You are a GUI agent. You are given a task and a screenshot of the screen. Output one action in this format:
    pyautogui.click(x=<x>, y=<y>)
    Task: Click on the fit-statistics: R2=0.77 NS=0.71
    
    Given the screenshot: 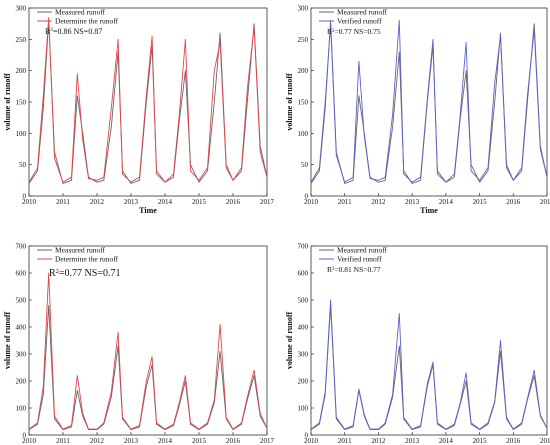 What is the action you would take?
    pyautogui.click(x=84, y=274)
    